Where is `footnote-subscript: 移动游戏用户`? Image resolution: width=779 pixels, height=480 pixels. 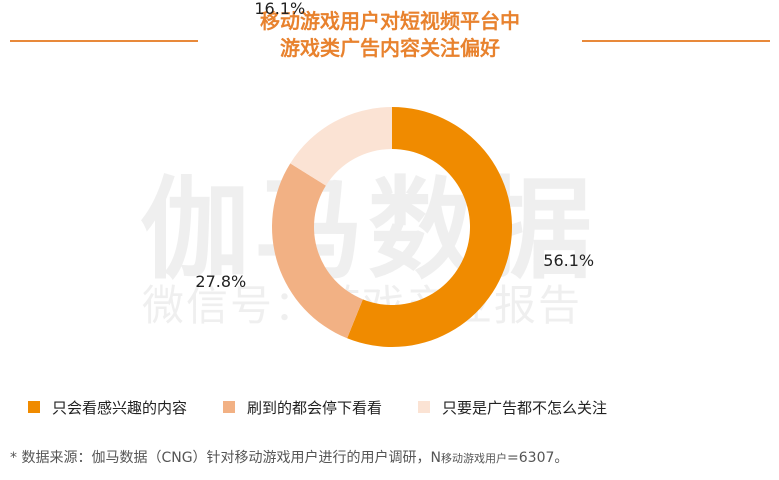
footnote-subscript: 移动游戏用户 is located at coordinates (474, 458).